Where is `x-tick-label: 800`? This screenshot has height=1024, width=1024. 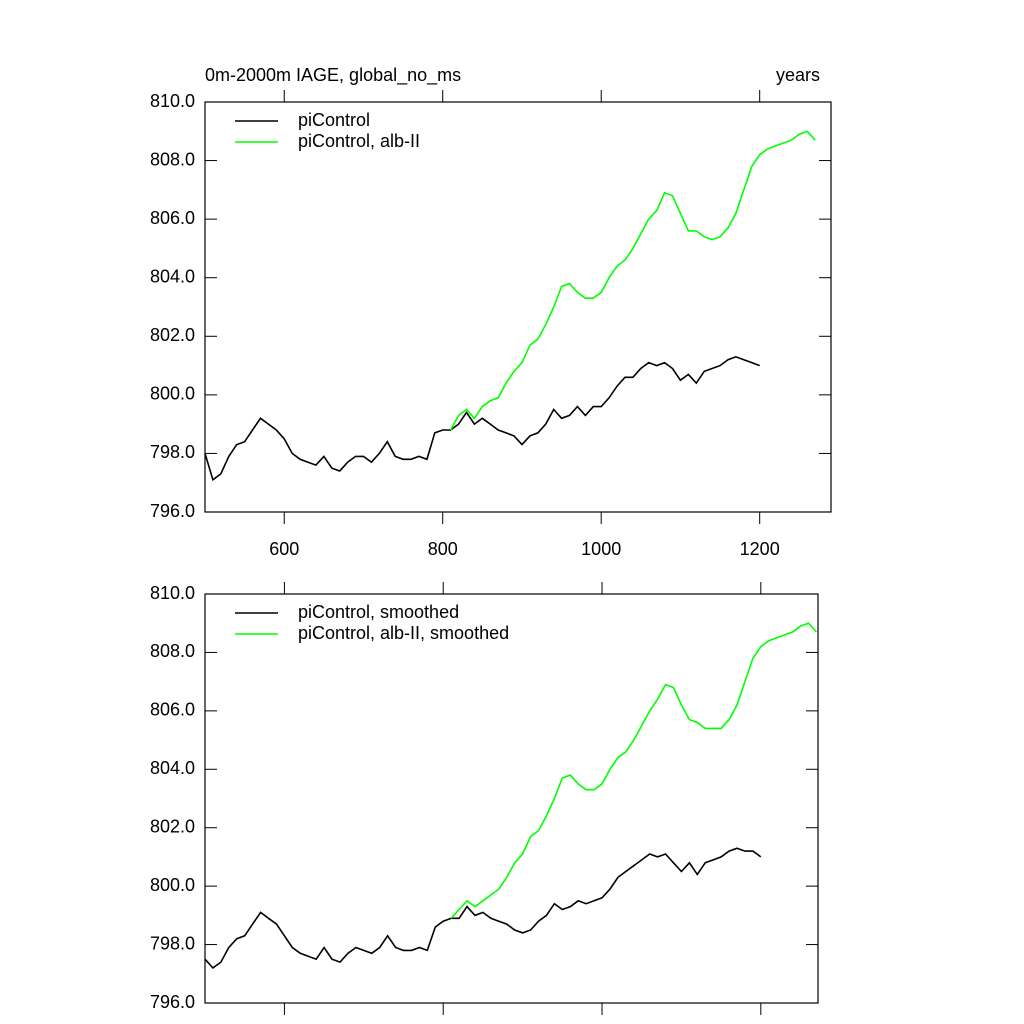
x-tick-label: 800 is located at coordinates (443, 549).